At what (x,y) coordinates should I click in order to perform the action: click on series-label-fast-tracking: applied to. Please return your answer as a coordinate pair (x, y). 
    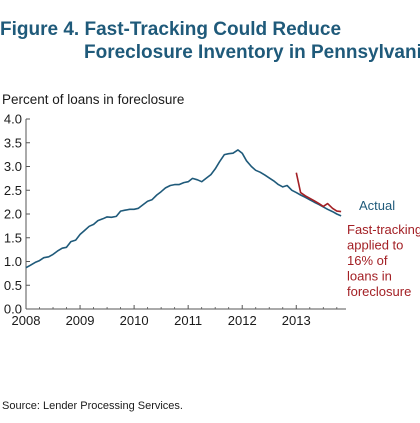
    Looking at the image, I should click on (375, 245).